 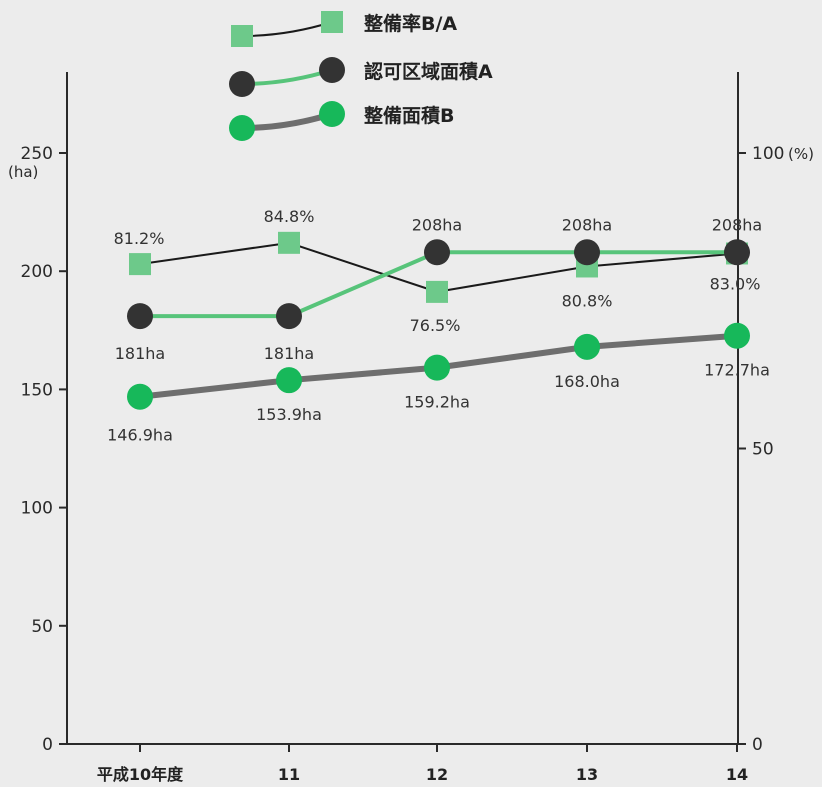 I want to click on left-tick-label: 50, so click(x=42, y=627).